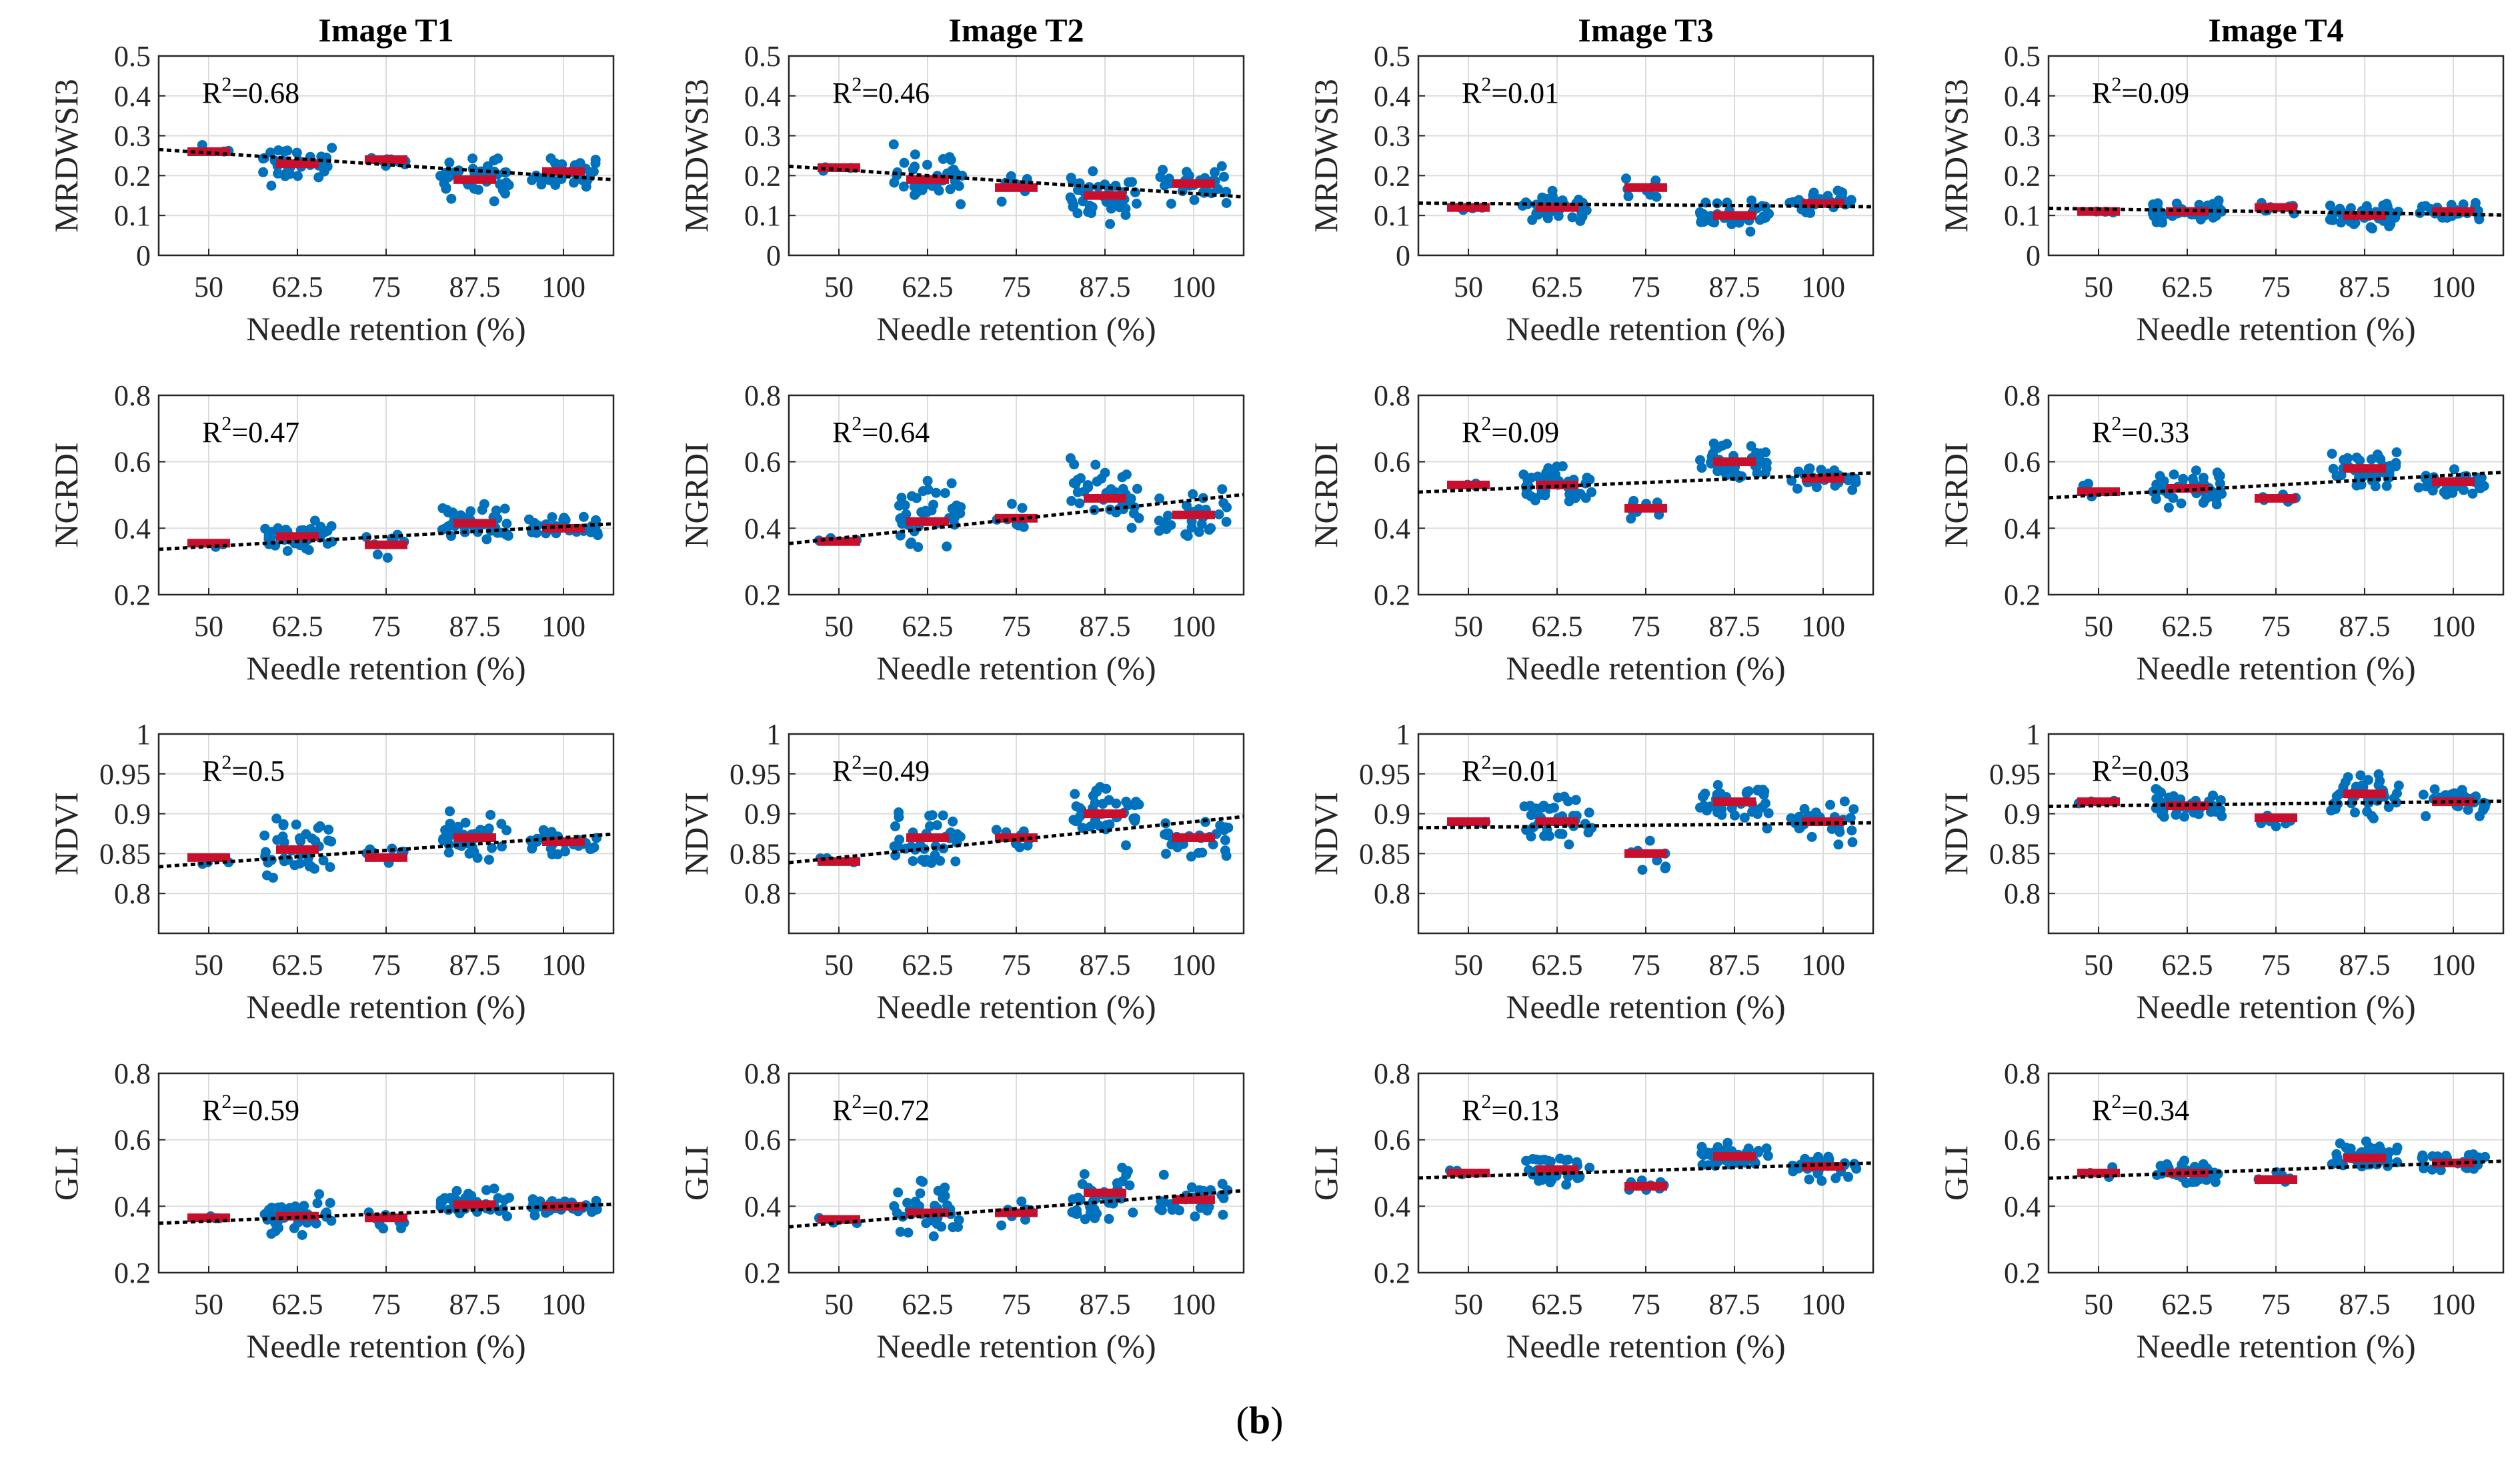  What do you see at coordinates (1242, 1420) in the screenshot?
I see `caption-open-paren: (` at bounding box center [1242, 1420].